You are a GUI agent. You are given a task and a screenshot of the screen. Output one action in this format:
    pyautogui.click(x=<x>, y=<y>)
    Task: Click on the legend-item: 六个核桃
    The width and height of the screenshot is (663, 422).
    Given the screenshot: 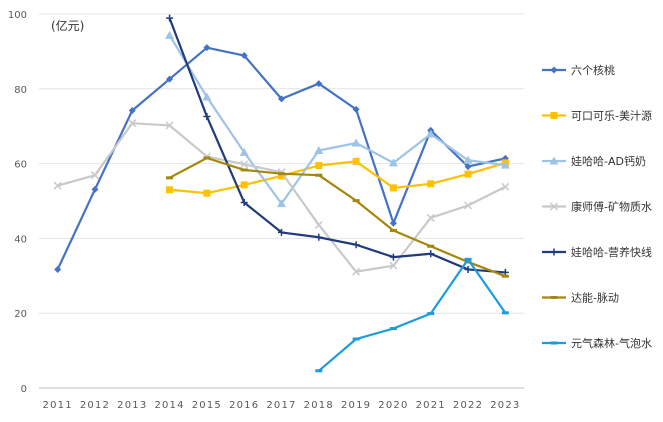 What is the action you would take?
    pyautogui.click(x=578, y=70)
    